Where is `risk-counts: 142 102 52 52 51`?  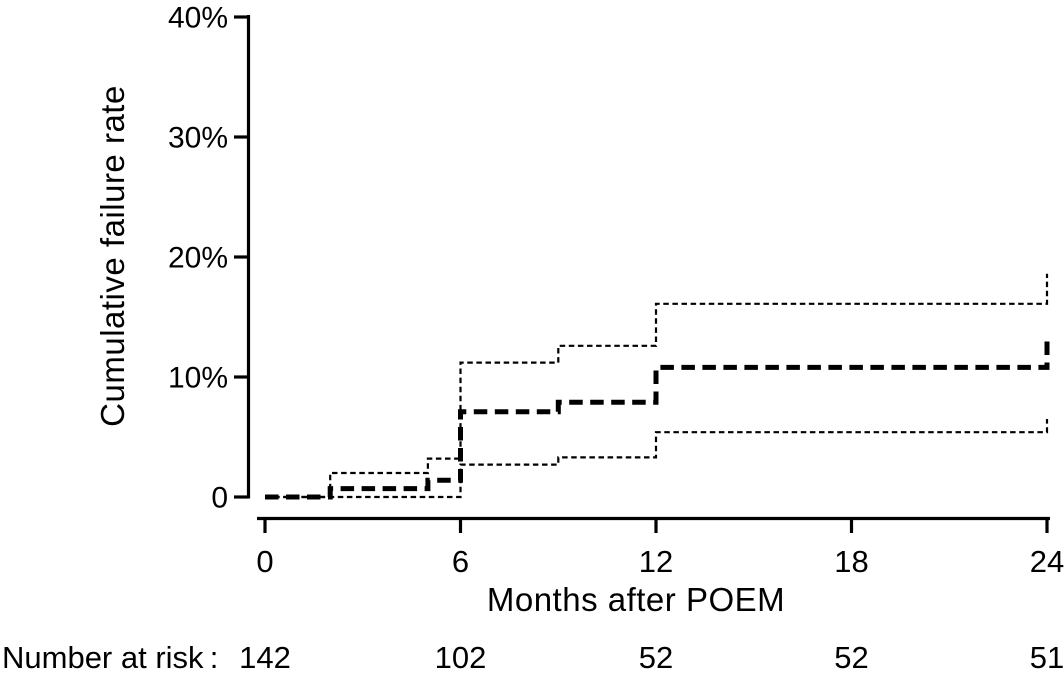
risk-counts: 142 102 52 52 51 is located at coordinates (651, 657).